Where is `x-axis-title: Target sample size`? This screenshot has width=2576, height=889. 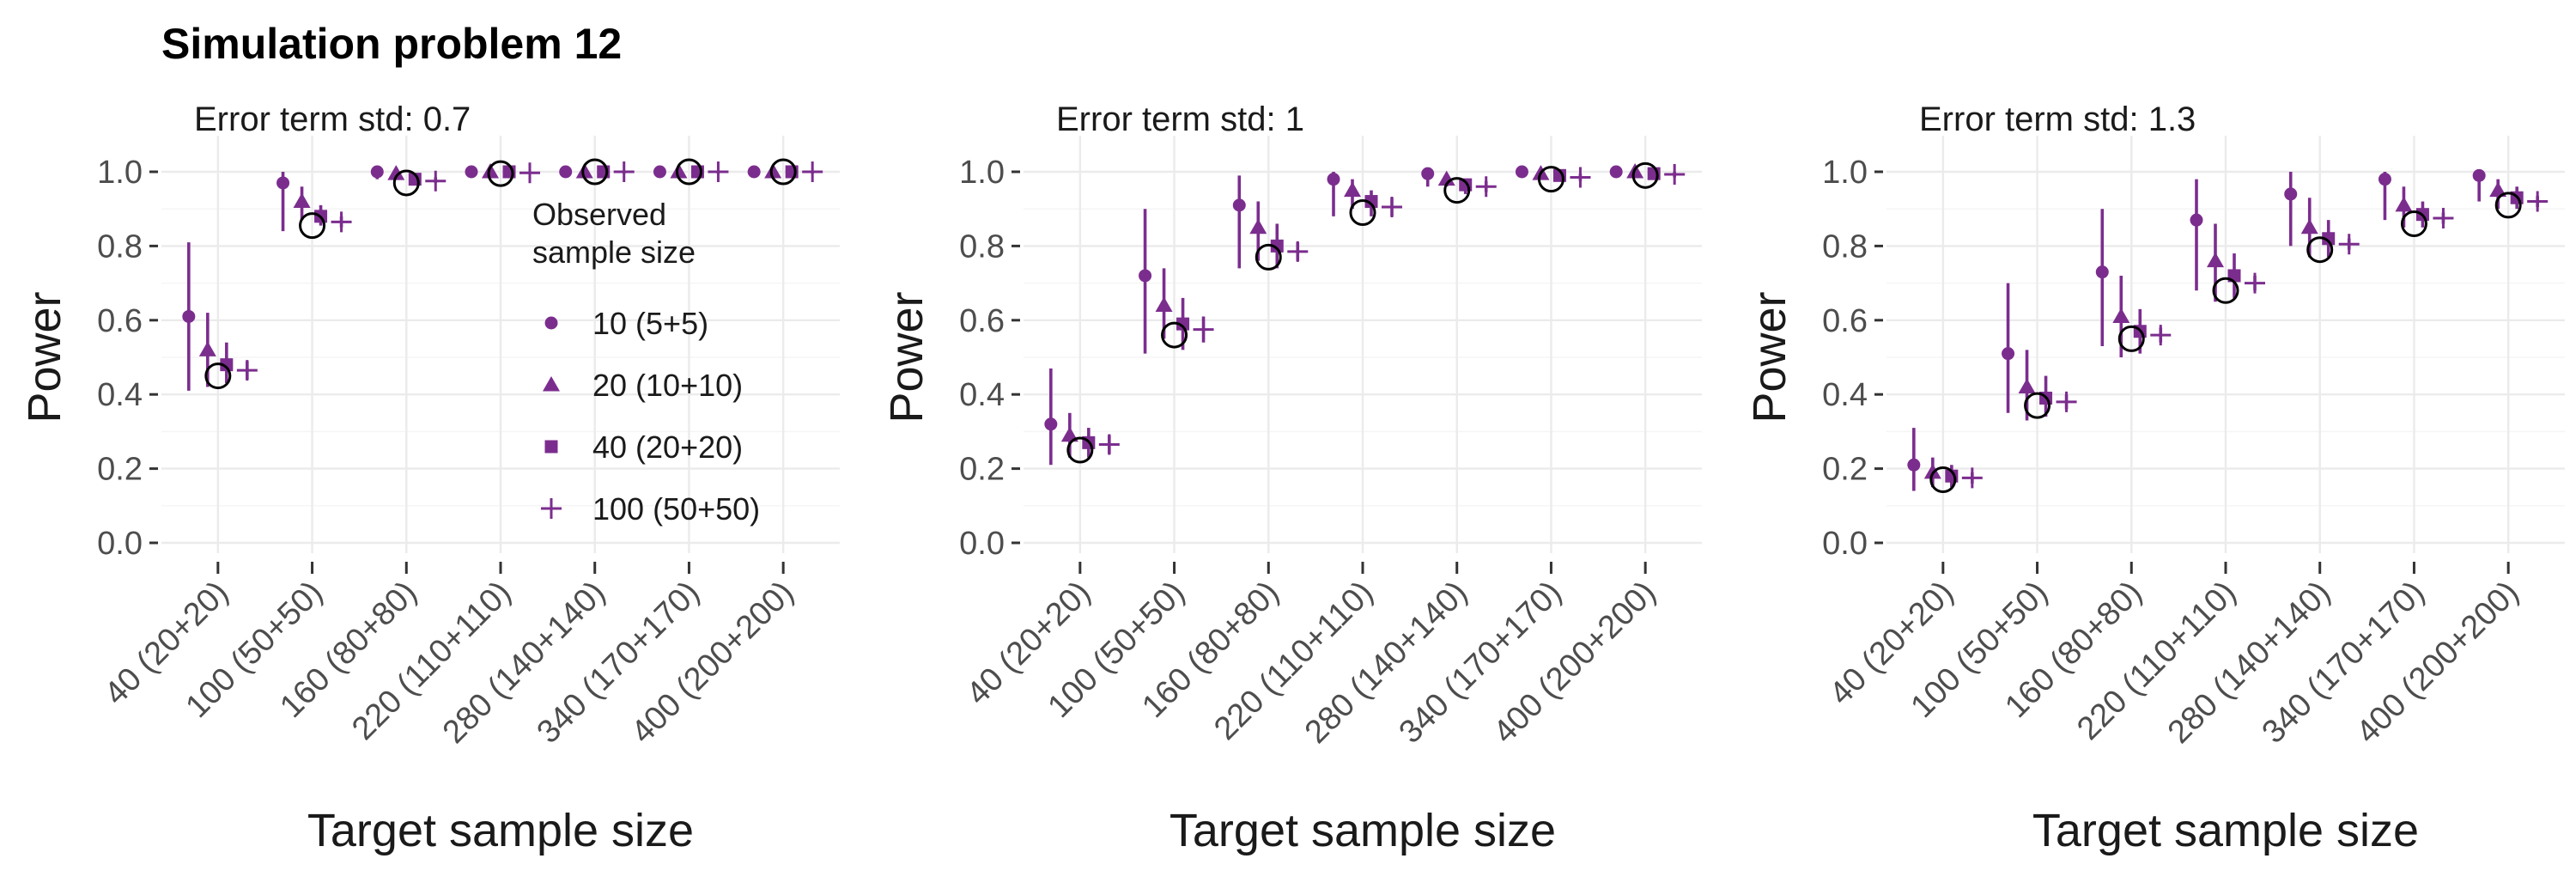 x-axis-title: Target sample size is located at coordinates (1363, 830).